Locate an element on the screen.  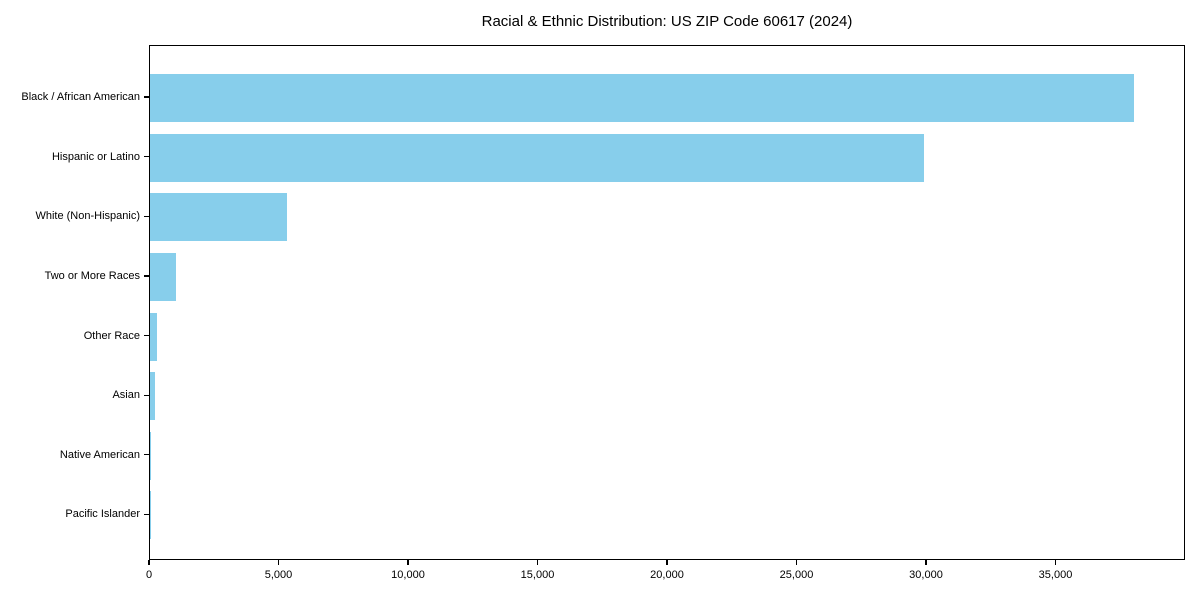
x-tick-label: 20,000 is located at coordinates (667, 575).